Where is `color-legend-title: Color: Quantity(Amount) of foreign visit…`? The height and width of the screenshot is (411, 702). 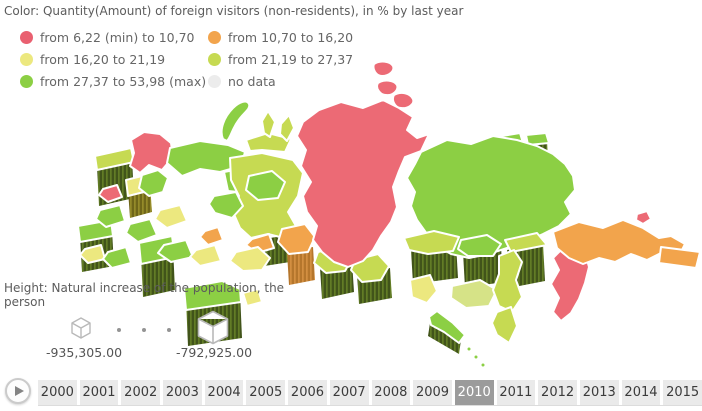
color-legend-title: Color: Quantity(Amount) of foreign visit… is located at coordinates (234, 11).